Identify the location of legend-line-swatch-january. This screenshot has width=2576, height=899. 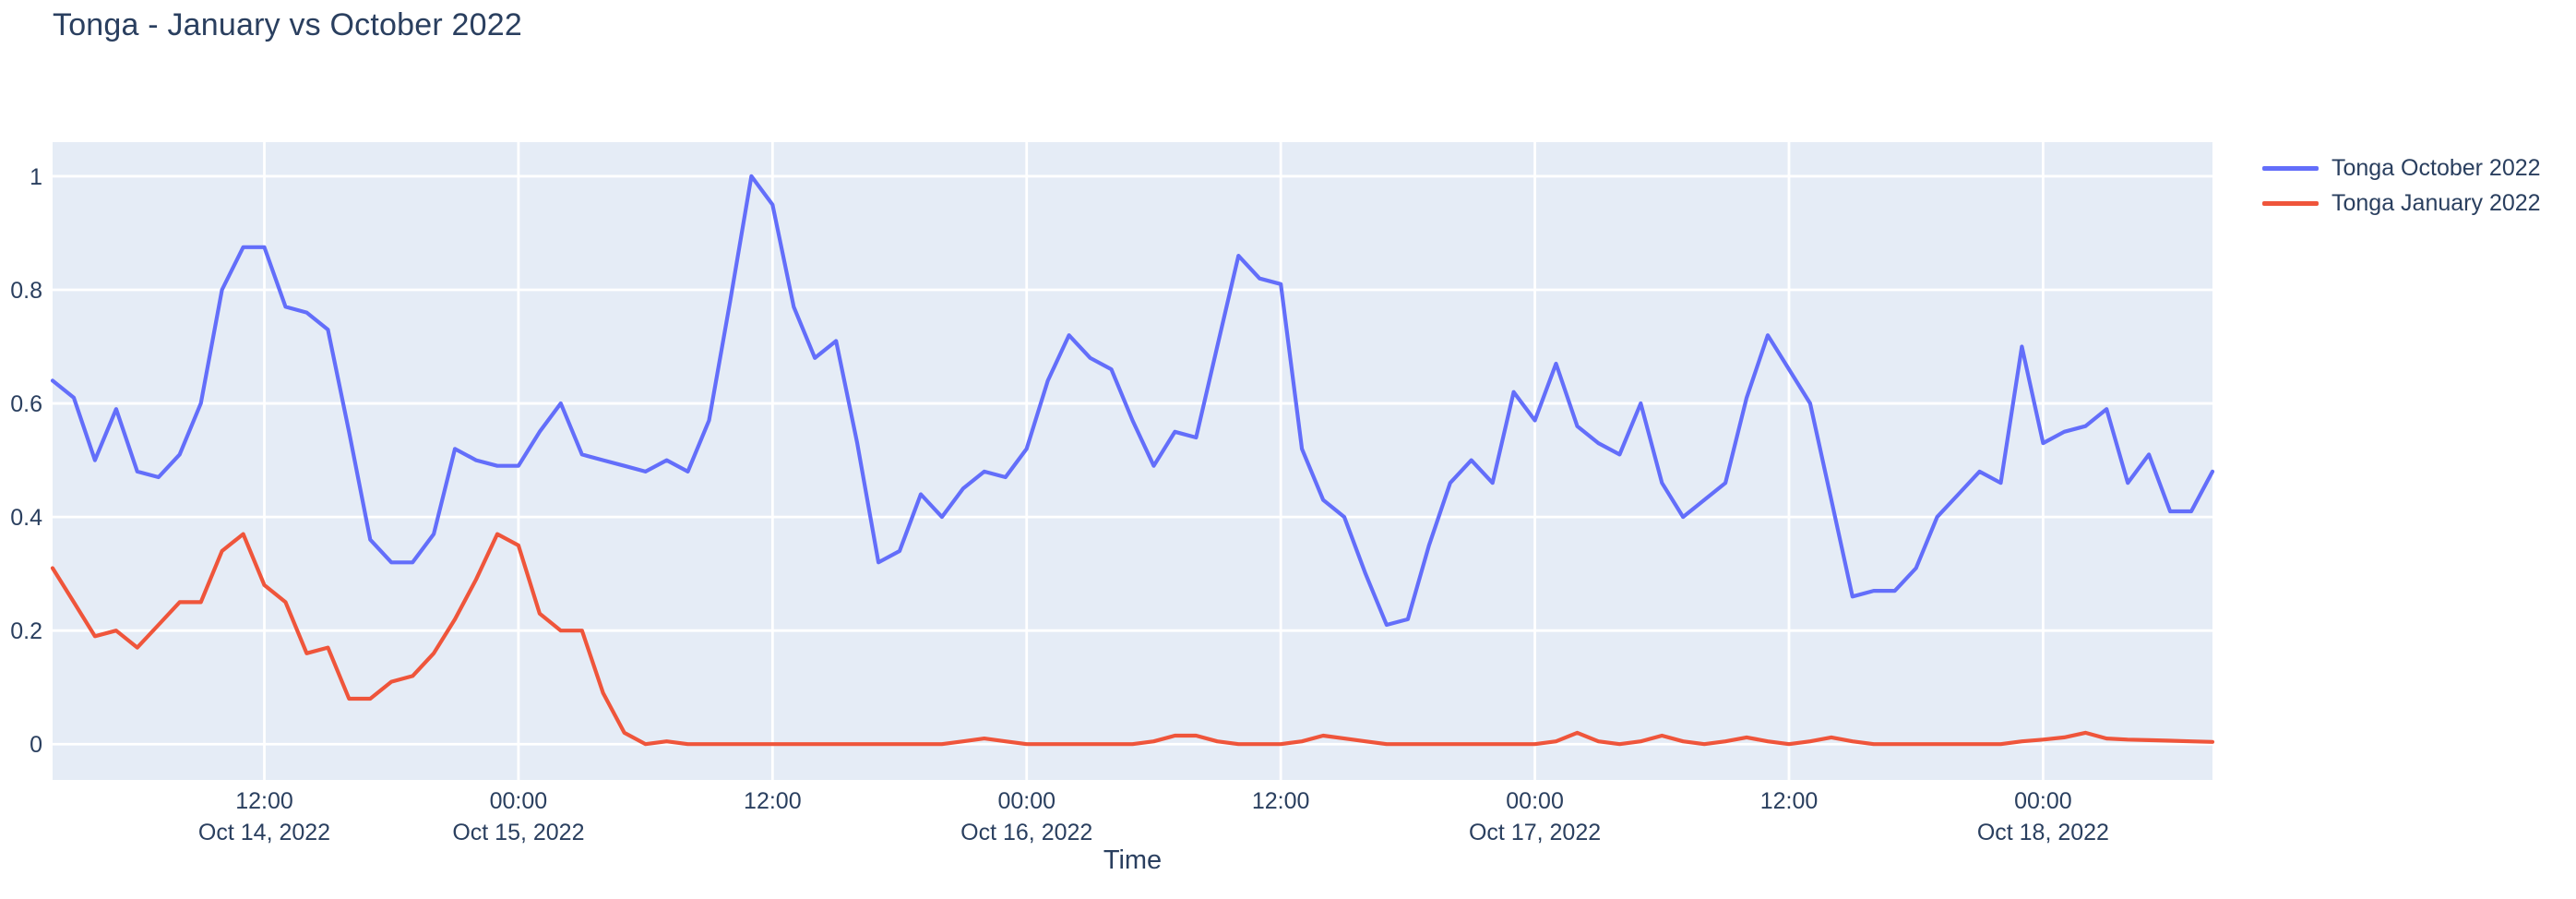
(2290, 203).